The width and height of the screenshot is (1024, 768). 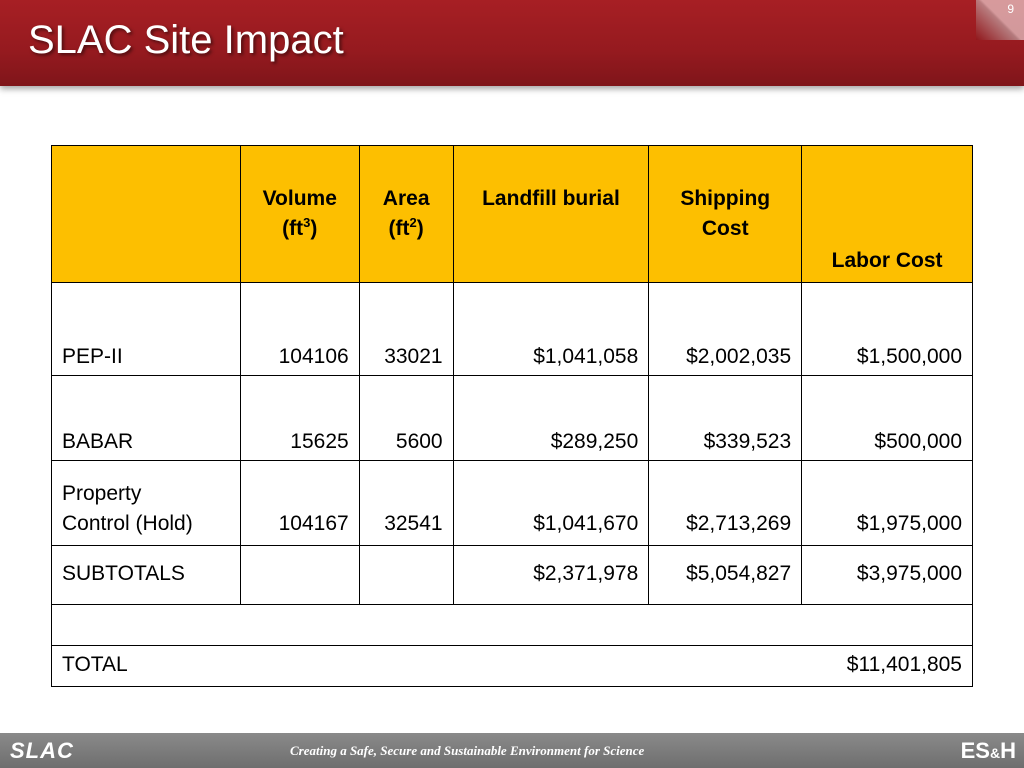 What do you see at coordinates (975, 750) in the screenshot?
I see `esh-logo-es: ES` at bounding box center [975, 750].